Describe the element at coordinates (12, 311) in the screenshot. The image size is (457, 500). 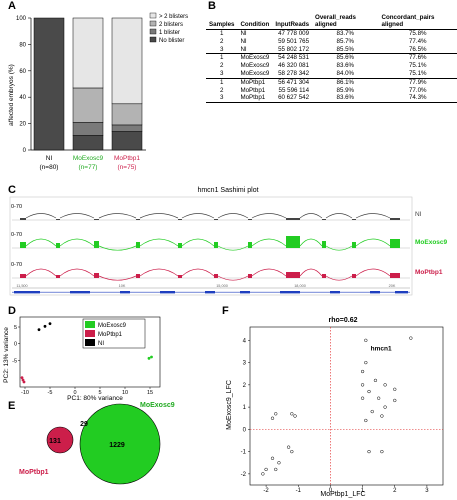
I see `panel-label-d: D` at that location.